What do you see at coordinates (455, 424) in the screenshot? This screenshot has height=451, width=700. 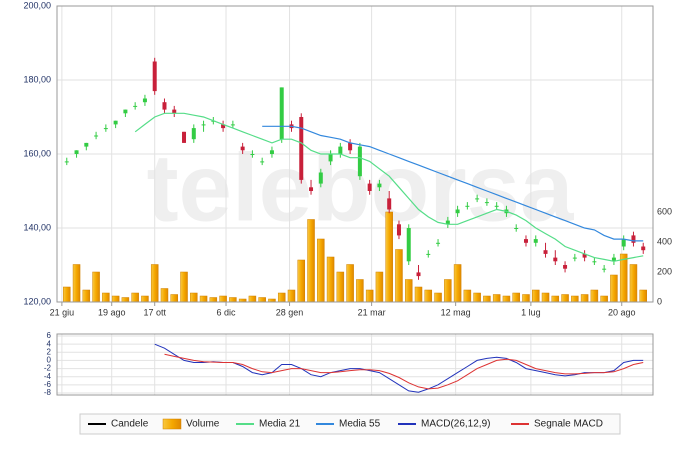 I see `legend-label: MACD(26,12,9)` at bounding box center [455, 424].